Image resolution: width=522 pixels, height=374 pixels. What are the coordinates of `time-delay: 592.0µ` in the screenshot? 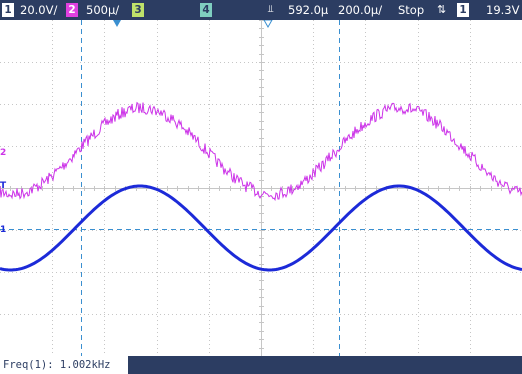 It's located at (308, 10).